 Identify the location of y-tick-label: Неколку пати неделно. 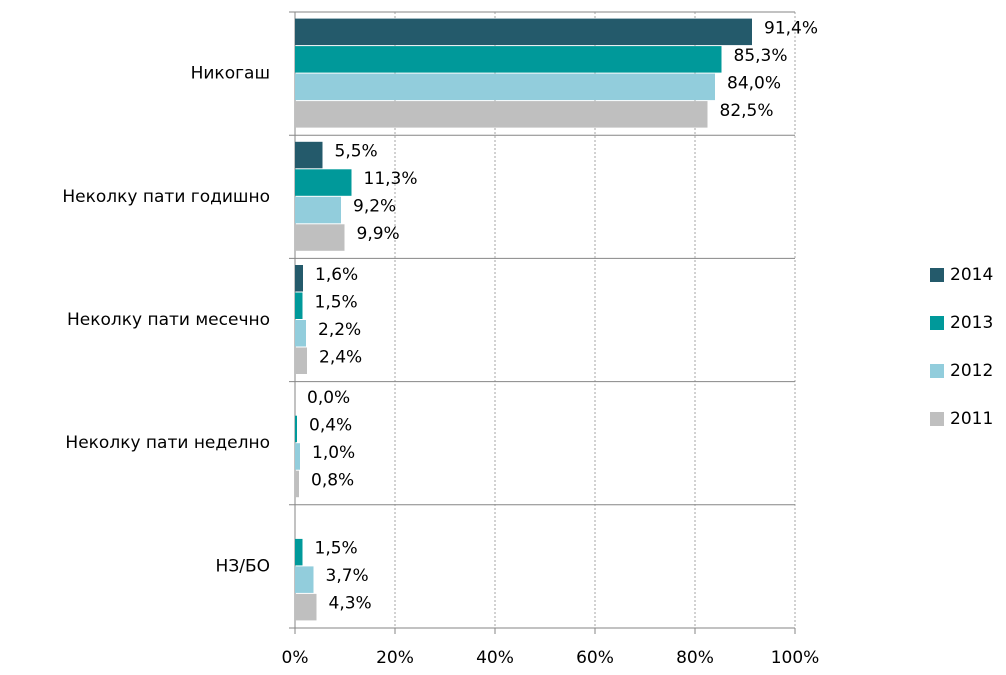
(167, 443).